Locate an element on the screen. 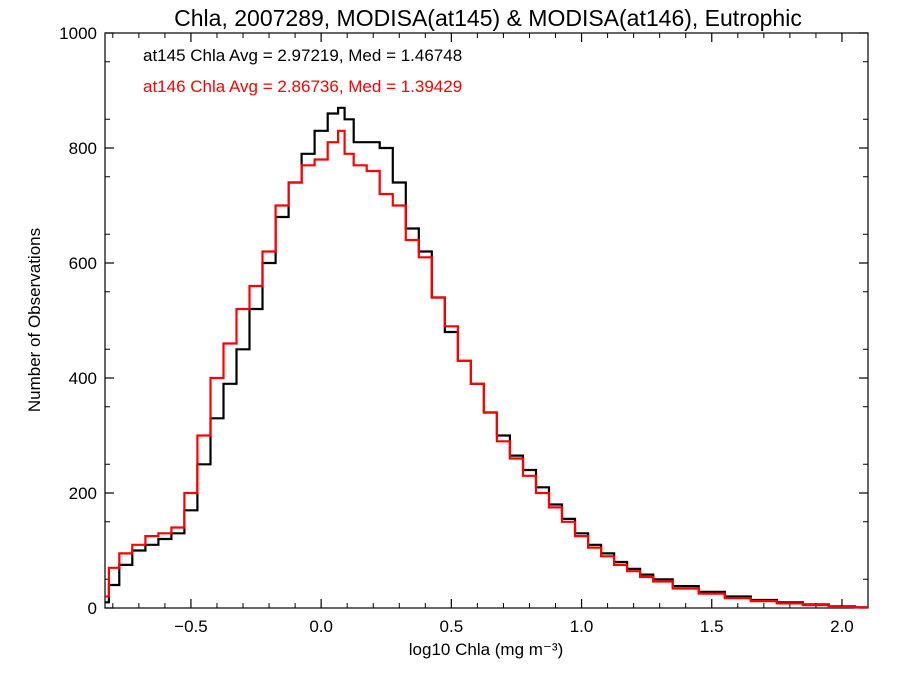 This screenshot has height=675, width=900. x-tick-label: 0.0 is located at coordinates (321, 626).